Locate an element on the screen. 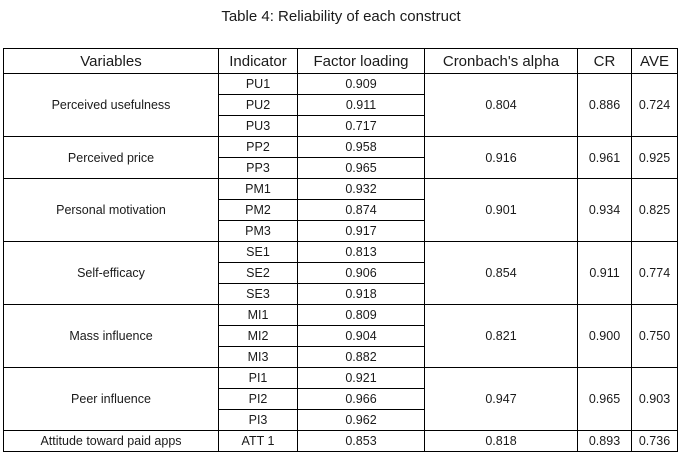 This screenshot has width=682, height=464. indicator-cell: PM2 is located at coordinates (258, 210).